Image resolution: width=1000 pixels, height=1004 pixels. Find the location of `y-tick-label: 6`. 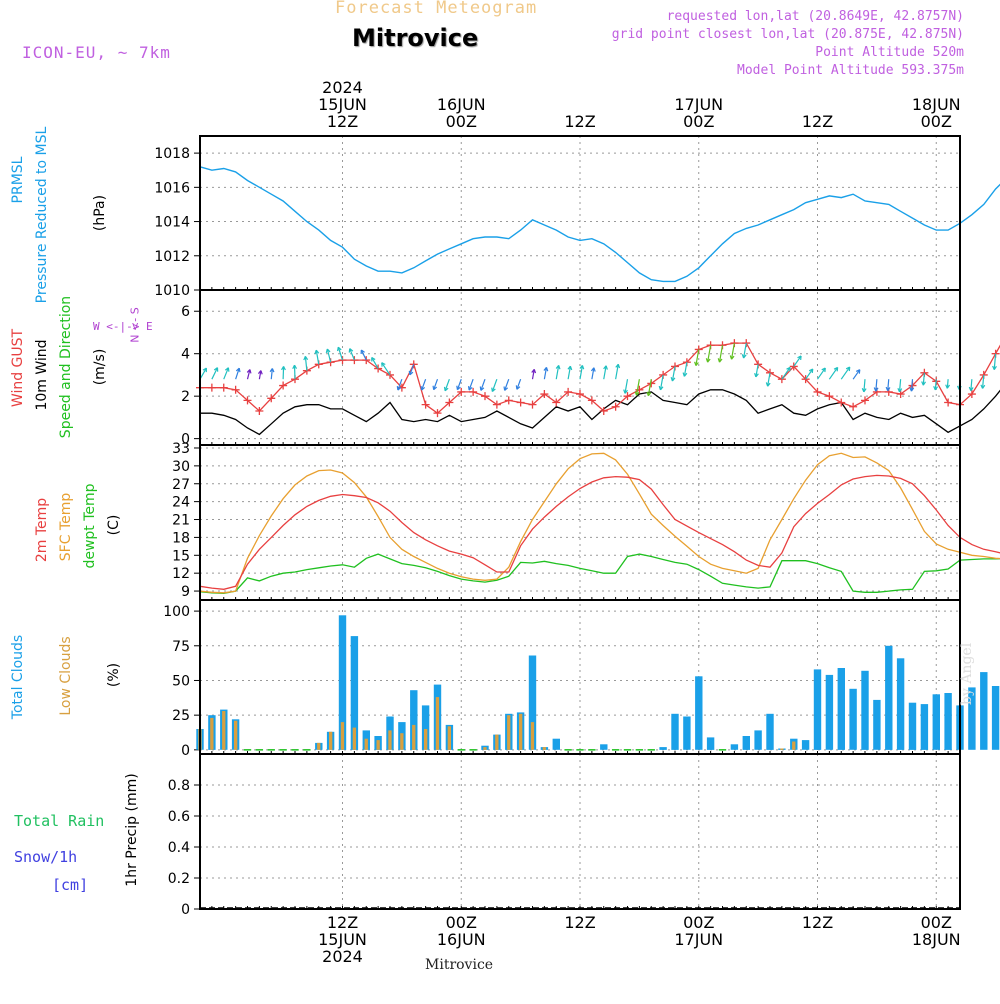

y-tick-label: 6 is located at coordinates (185, 312).